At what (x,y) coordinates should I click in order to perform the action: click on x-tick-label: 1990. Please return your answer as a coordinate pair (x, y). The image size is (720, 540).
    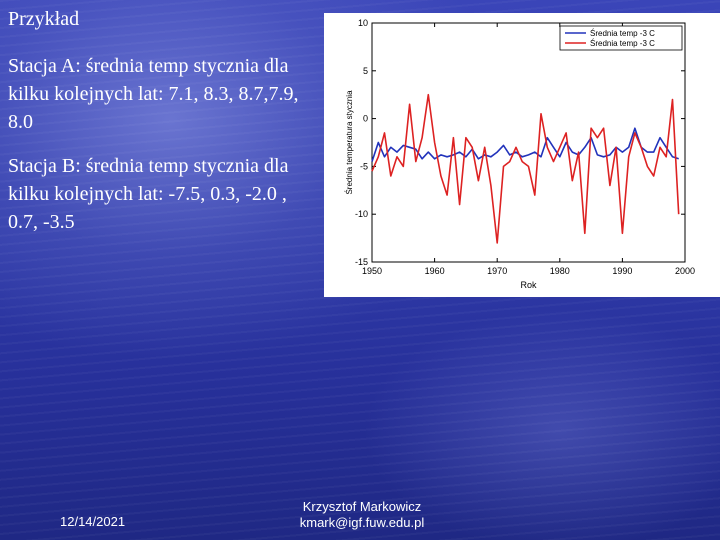
    Looking at the image, I should click on (622, 271).